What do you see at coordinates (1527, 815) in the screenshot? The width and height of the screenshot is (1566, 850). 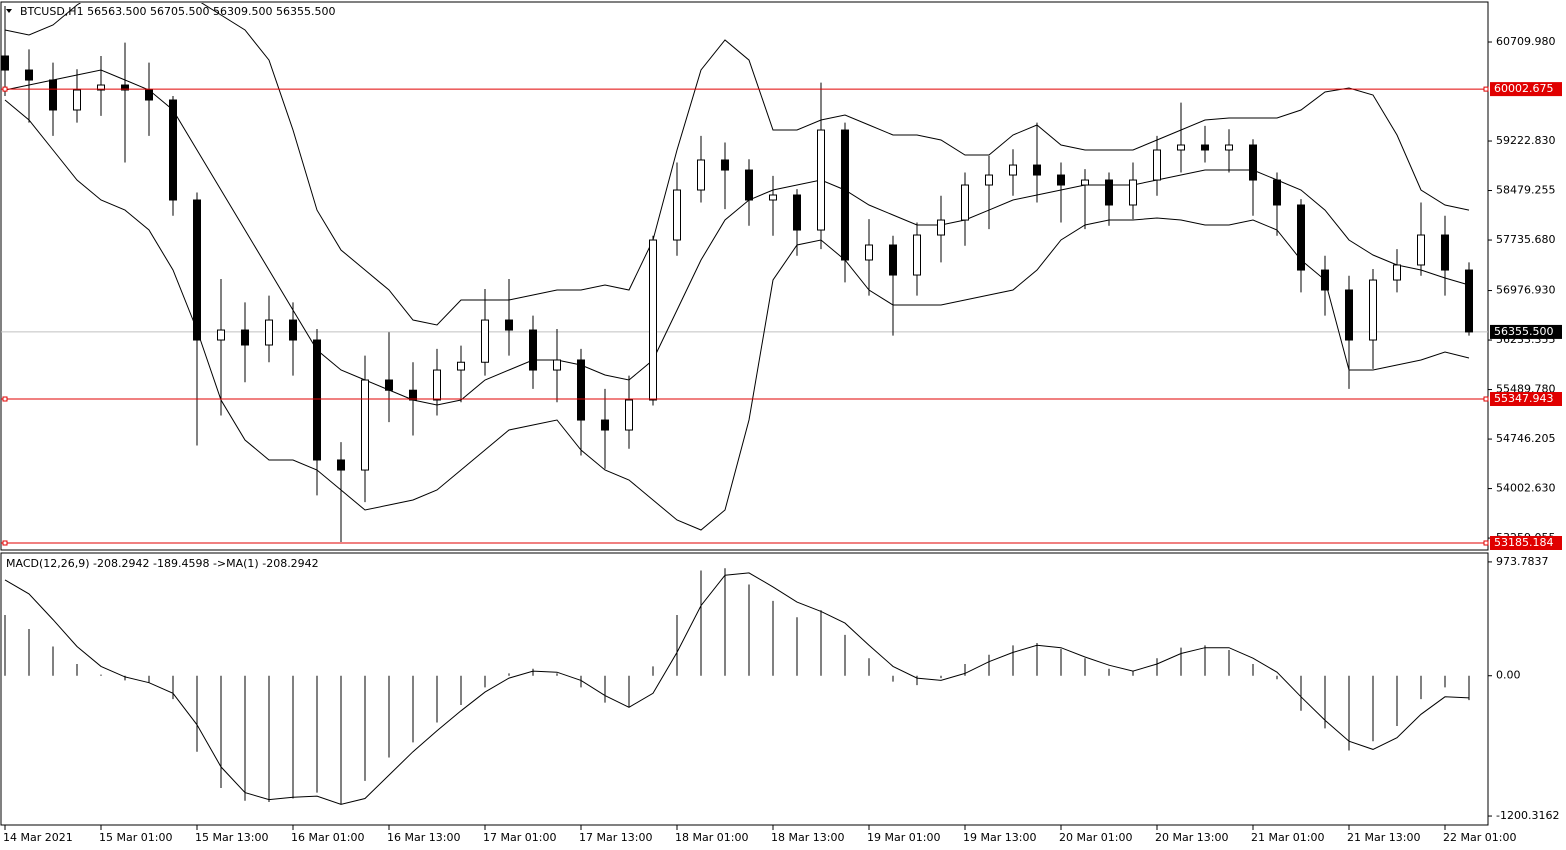 I see `y-tick-label: -1200.3162` at bounding box center [1527, 815].